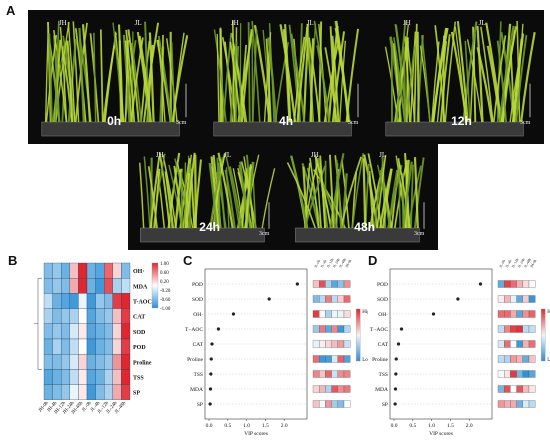 The width and height of the screenshot is (550, 443). Describe the element at coordinates (139, 348) in the screenshot. I see `heatmap-row-label: POD` at that location.